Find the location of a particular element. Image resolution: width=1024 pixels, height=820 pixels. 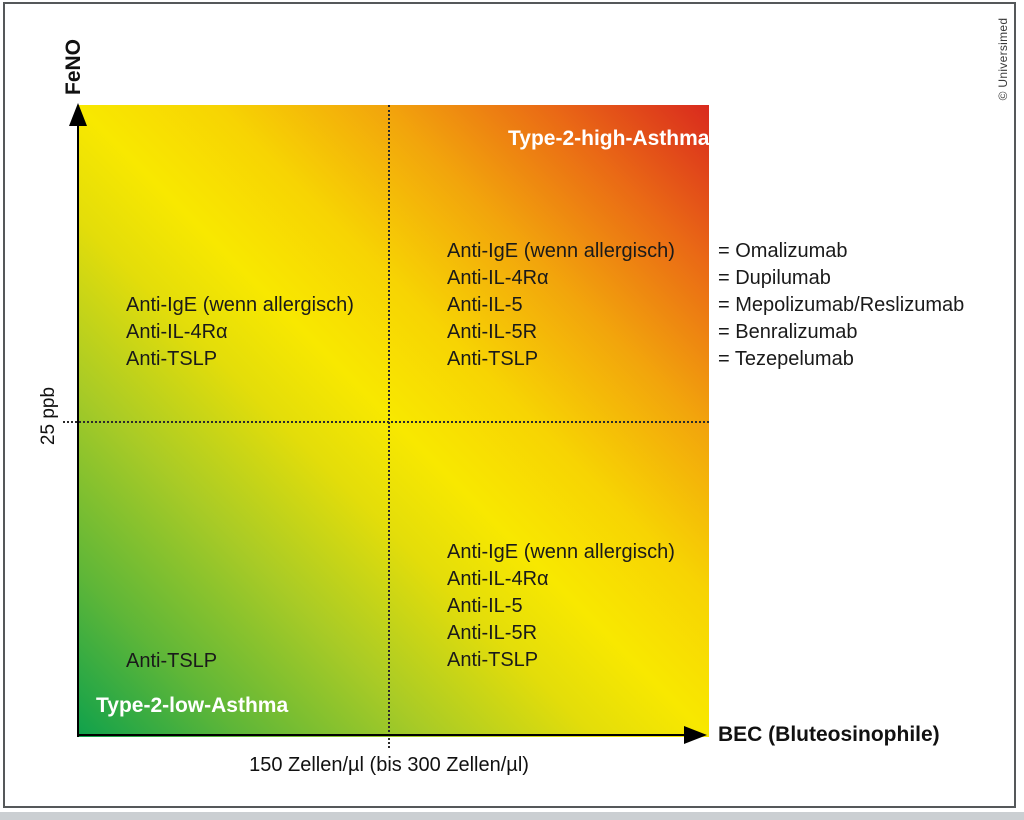

feno-threshold-line is located at coordinates (386, 422).